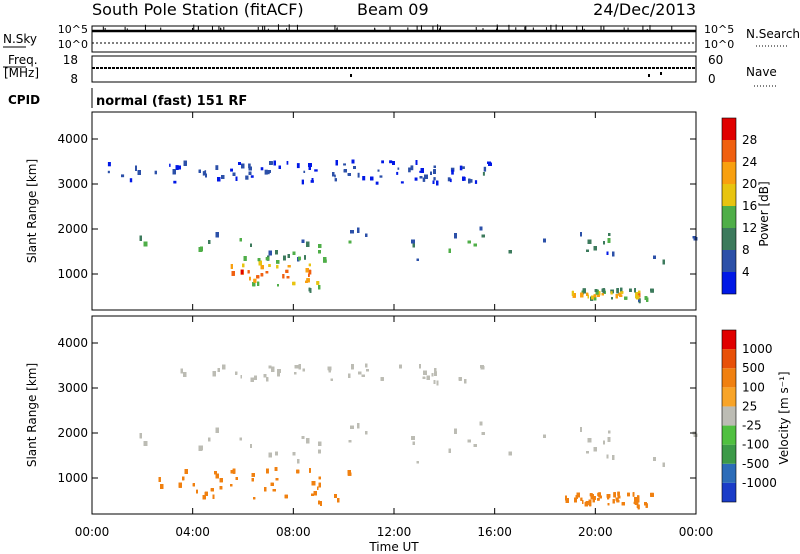 The width and height of the screenshot is (800, 554). I want to click on cpid-label: CPID, so click(24, 100).